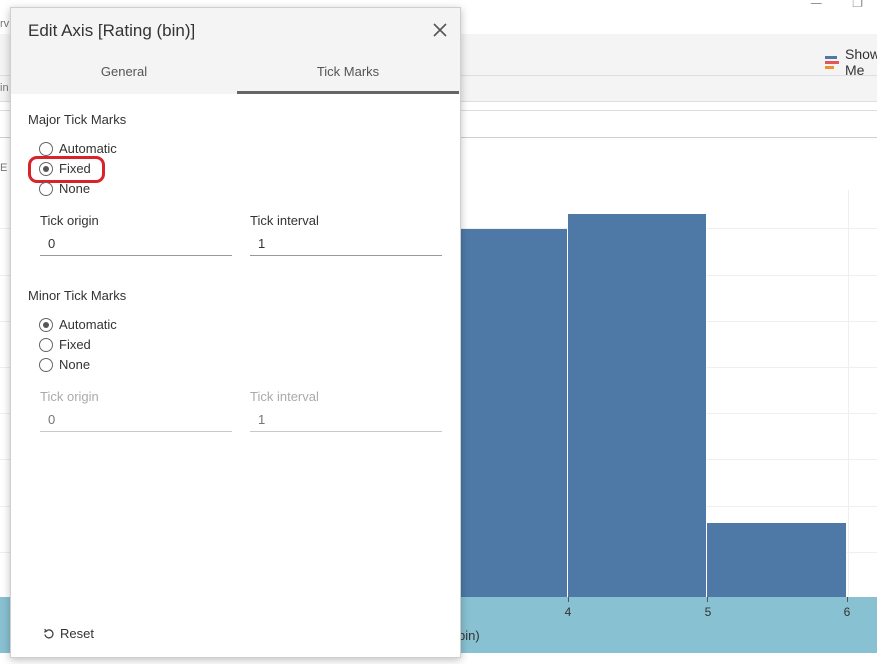 The height and width of the screenshot is (664, 877). I want to click on left-pane-fragment: E, so click(4, 168).